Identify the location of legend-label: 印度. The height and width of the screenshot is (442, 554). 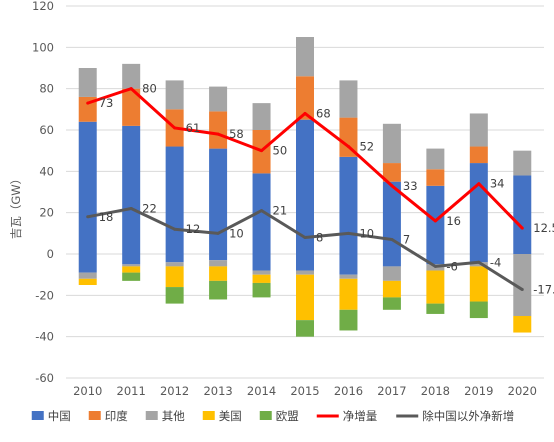
(116, 416).